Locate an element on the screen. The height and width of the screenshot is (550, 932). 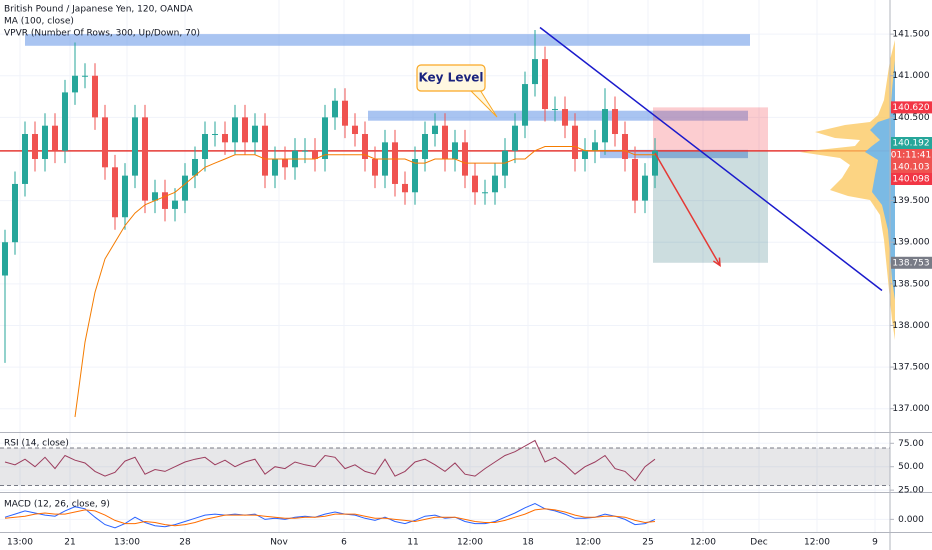
price-label: 140.620 is located at coordinates (910, 108).